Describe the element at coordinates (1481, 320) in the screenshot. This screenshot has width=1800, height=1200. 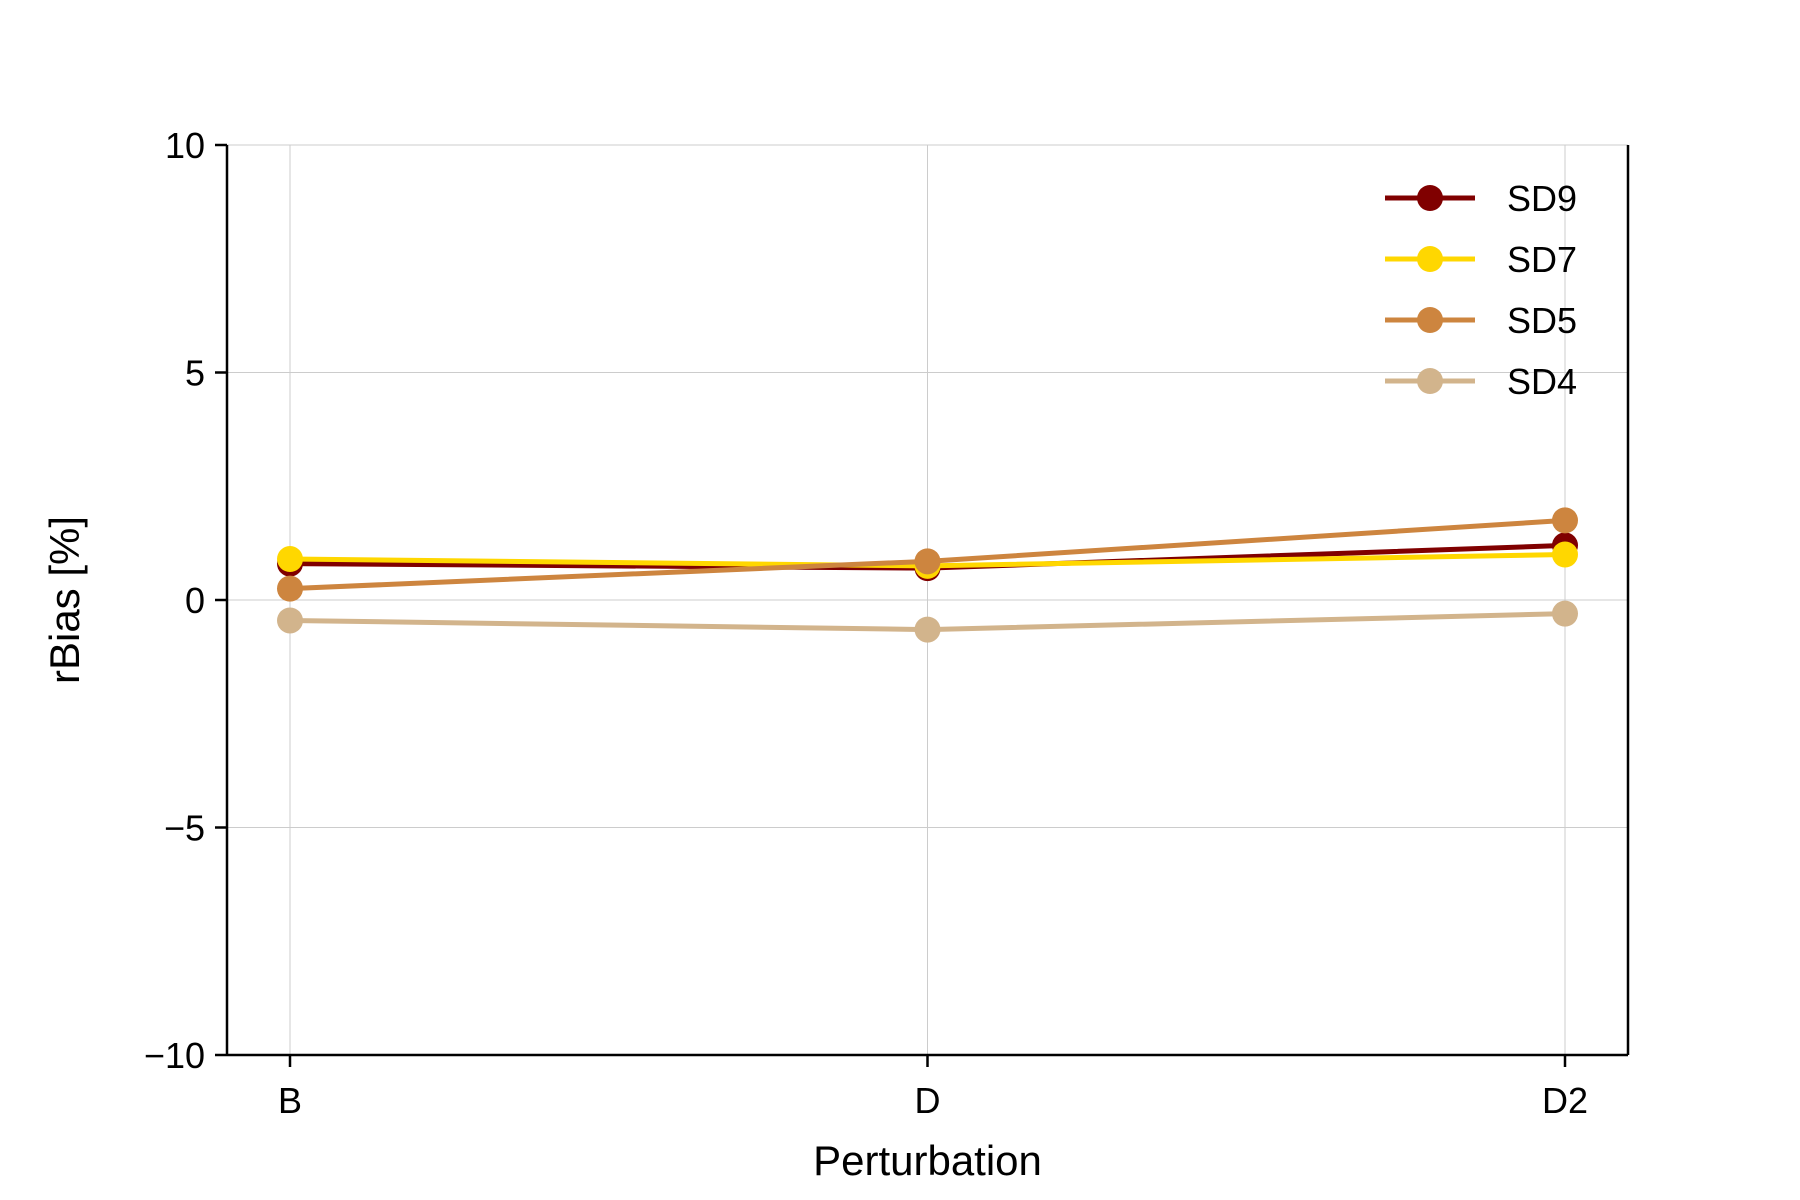
I see `legend-entry-sd5: SD5` at that location.